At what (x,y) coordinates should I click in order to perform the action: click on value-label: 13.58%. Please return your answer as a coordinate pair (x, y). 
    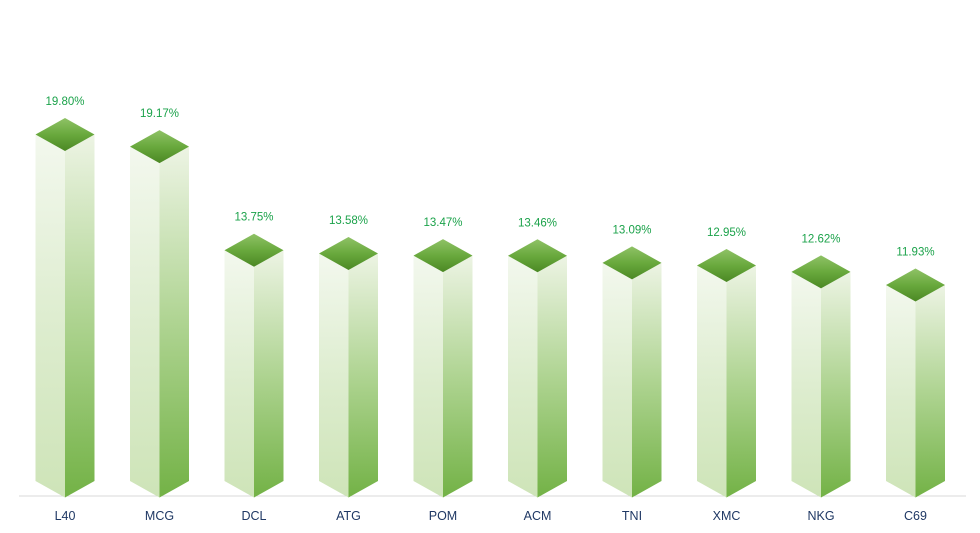
    Looking at the image, I should click on (348, 221).